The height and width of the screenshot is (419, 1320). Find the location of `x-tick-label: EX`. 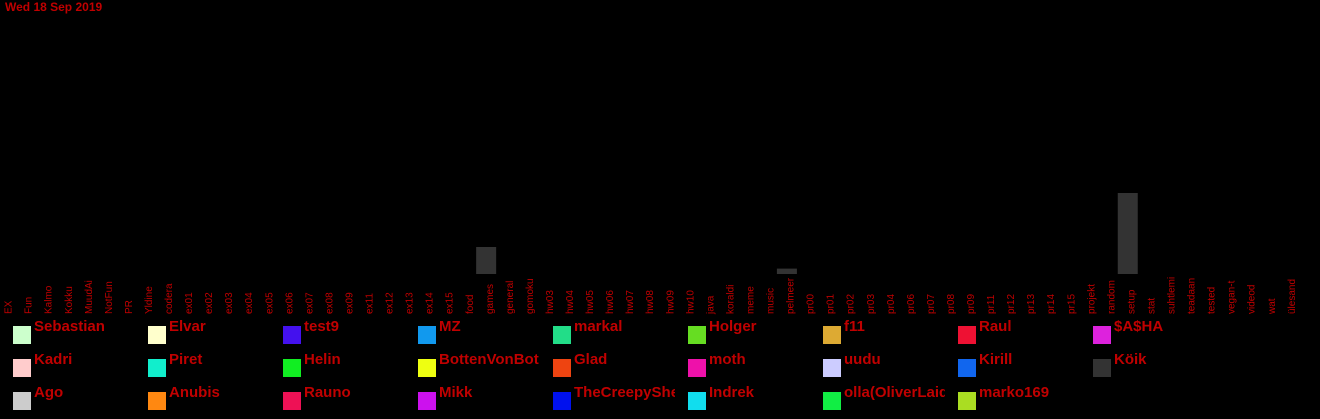

x-tick-label: EX is located at coordinates (9, 307).